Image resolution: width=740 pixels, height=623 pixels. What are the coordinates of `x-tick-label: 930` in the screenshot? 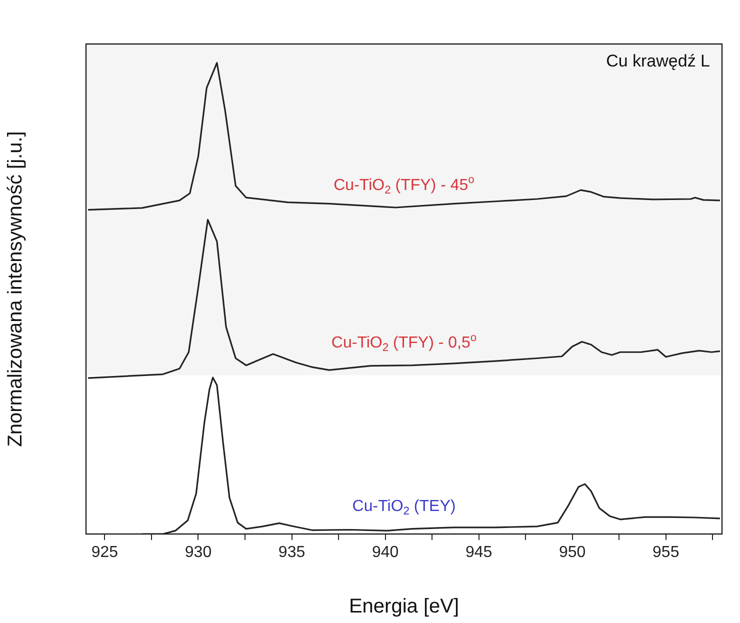 It's located at (198, 553).